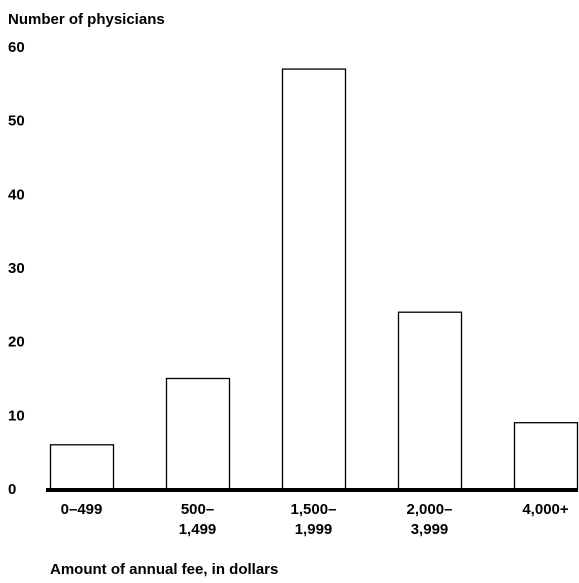 The width and height of the screenshot is (579, 583). Describe the element at coordinates (430, 509) in the screenshot. I see `x-tick-label: 2,000–` at that location.